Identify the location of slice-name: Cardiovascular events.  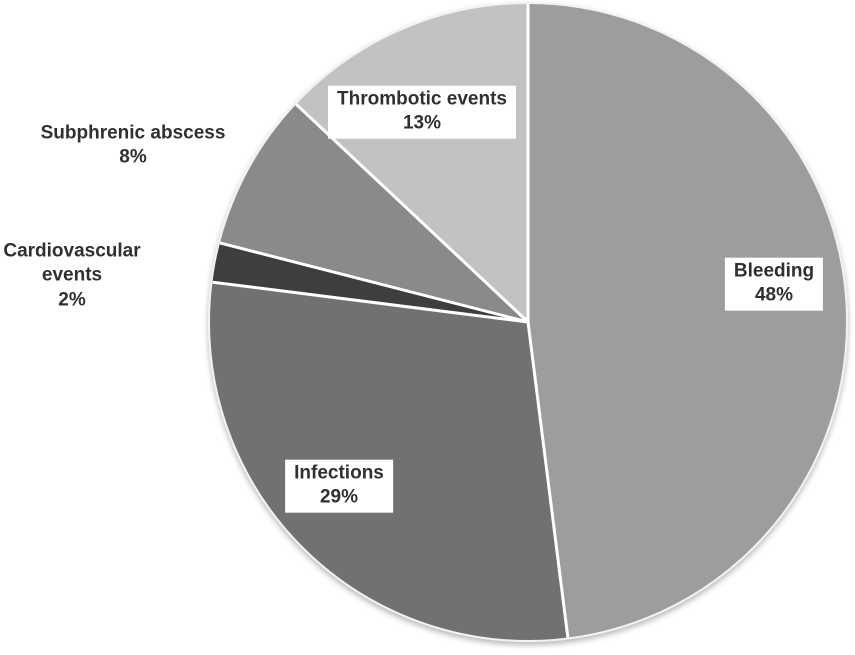
(72, 263).